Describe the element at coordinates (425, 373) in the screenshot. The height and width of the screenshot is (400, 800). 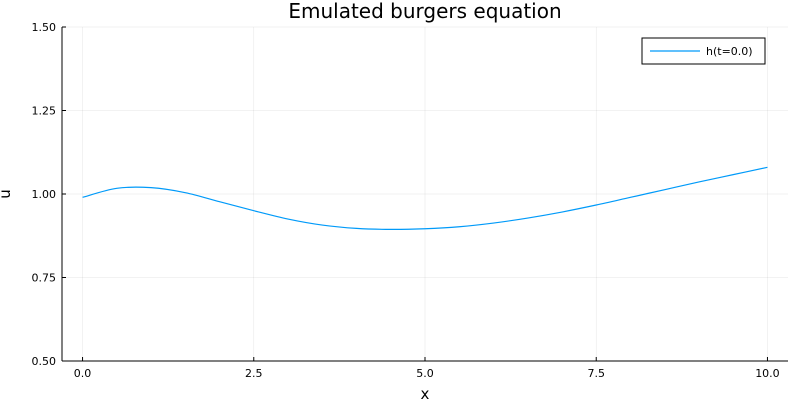
I see `x-tick-label: 5.0` at that location.